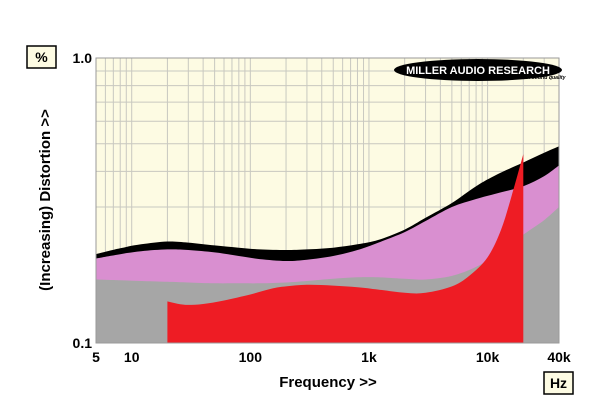 The width and height of the screenshot is (600, 414). What do you see at coordinates (83, 58) in the screenshot?
I see `y-tick-label: 1.0` at bounding box center [83, 58].